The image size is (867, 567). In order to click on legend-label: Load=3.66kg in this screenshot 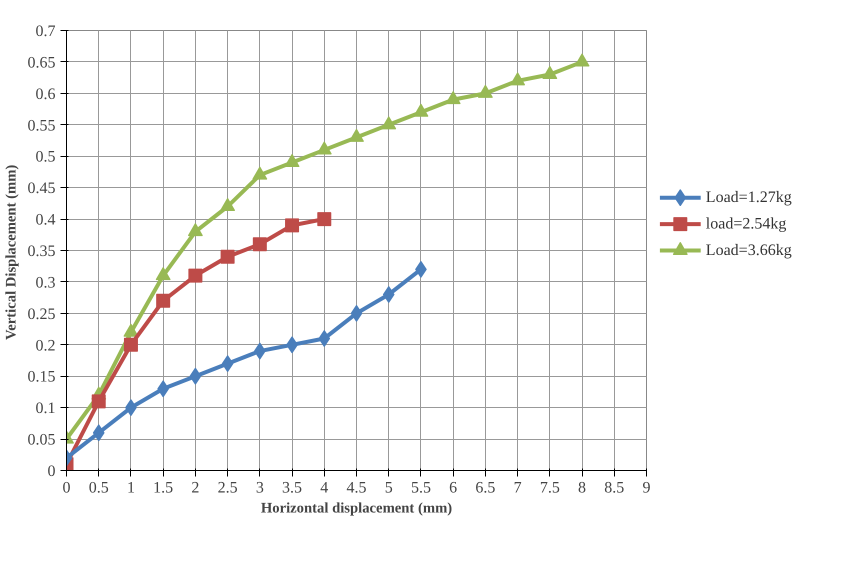, I will do `click(749, 250)`.